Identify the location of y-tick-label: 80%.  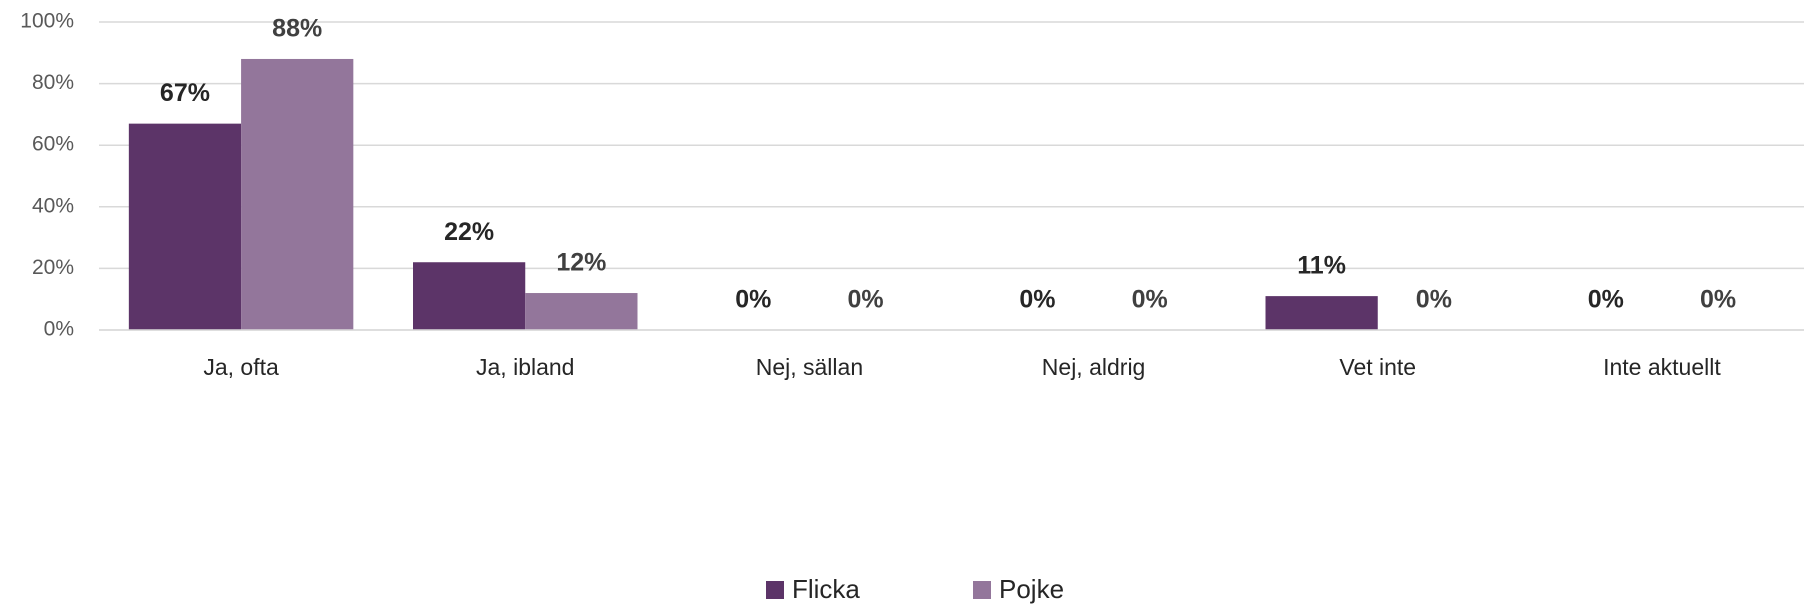
(53, 82).